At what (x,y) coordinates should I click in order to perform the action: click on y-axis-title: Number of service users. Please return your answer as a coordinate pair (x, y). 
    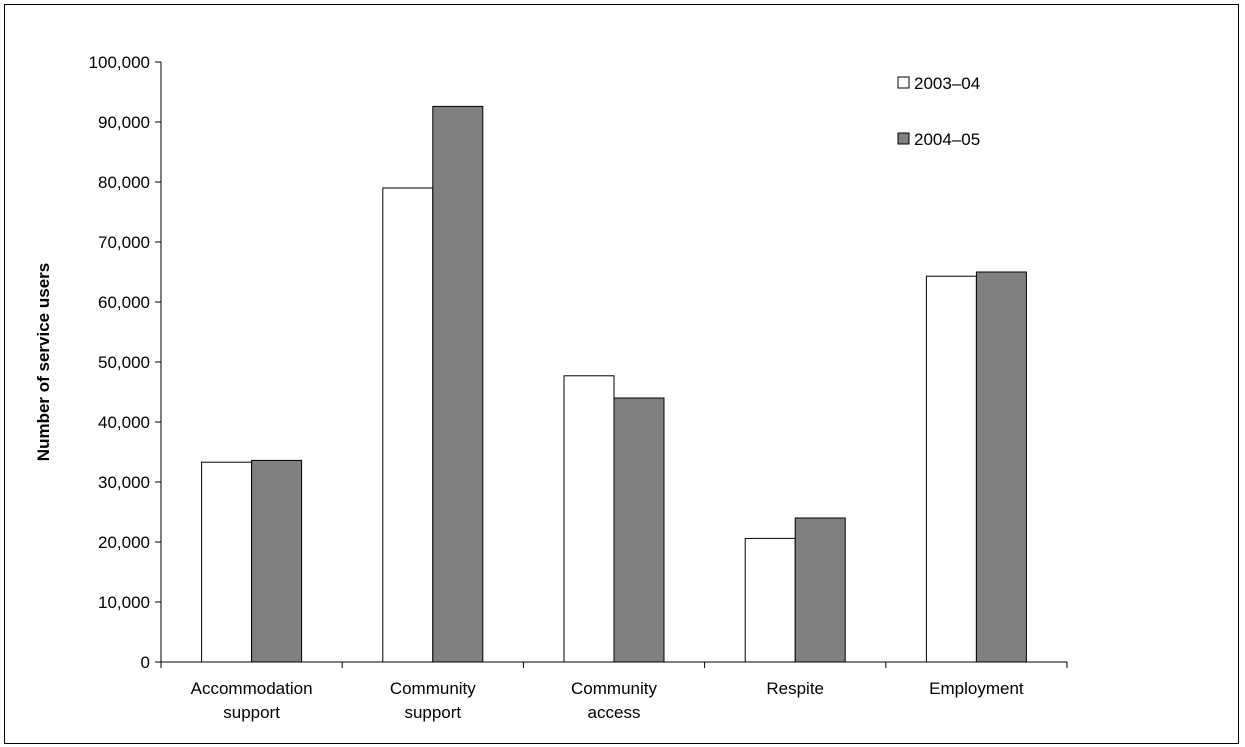
    Looking at the image, I should click on (43, 362).